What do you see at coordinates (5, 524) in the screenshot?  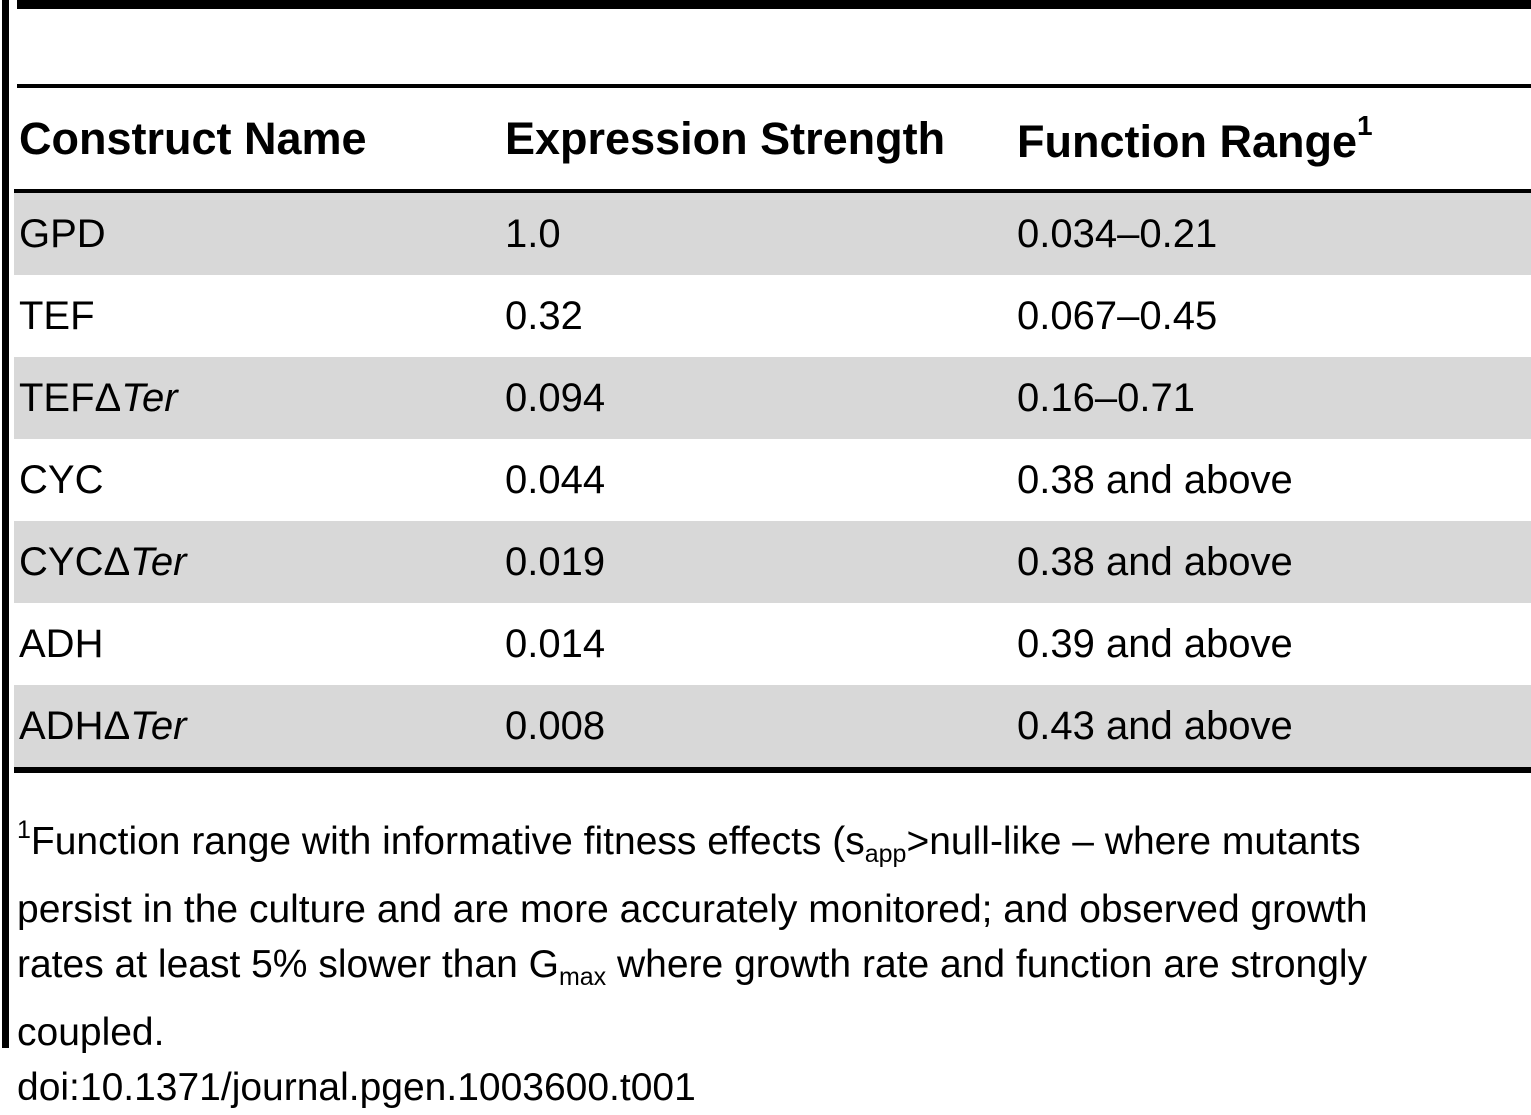 I see `page-left-border` at bounding box center [5, 524].